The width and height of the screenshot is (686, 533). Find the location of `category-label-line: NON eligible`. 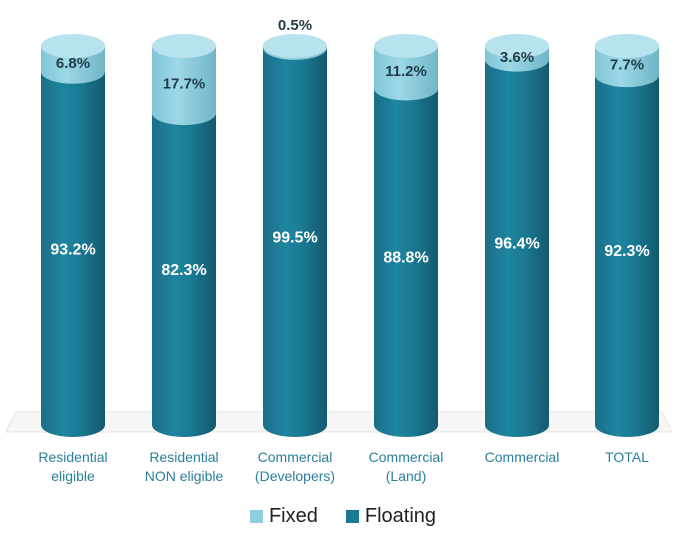

category-label-line: NON eligible is located at coordinates (184, 476).